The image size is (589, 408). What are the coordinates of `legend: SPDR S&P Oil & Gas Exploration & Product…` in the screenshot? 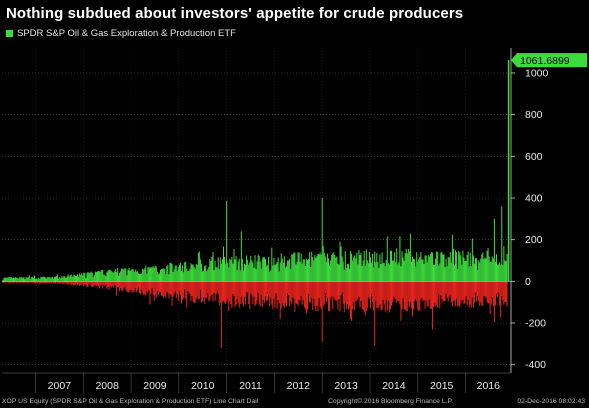 It's located at (121, 33).